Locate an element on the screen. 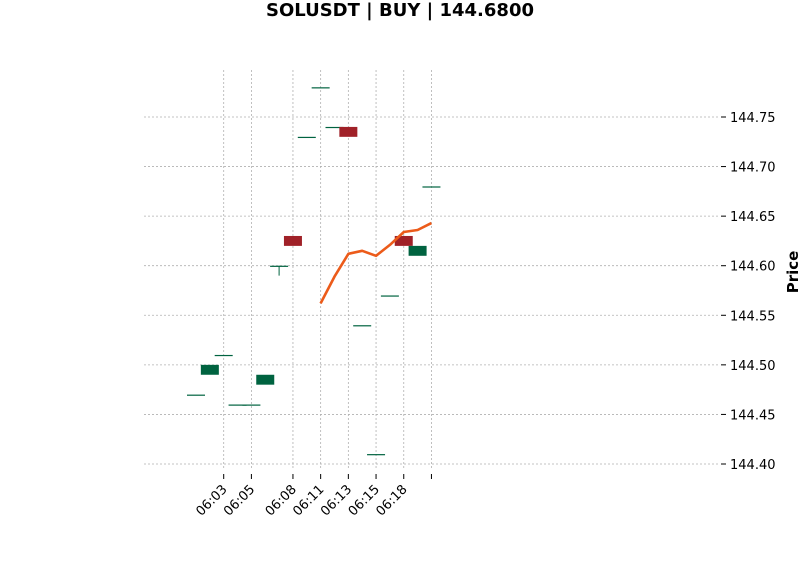  y-tick-label: 144.65 is located at coordinates (753, 217).